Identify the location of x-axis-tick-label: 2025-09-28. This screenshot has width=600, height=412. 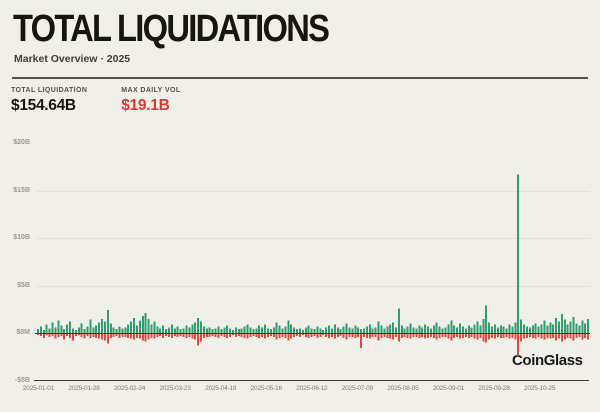
(494, 388).